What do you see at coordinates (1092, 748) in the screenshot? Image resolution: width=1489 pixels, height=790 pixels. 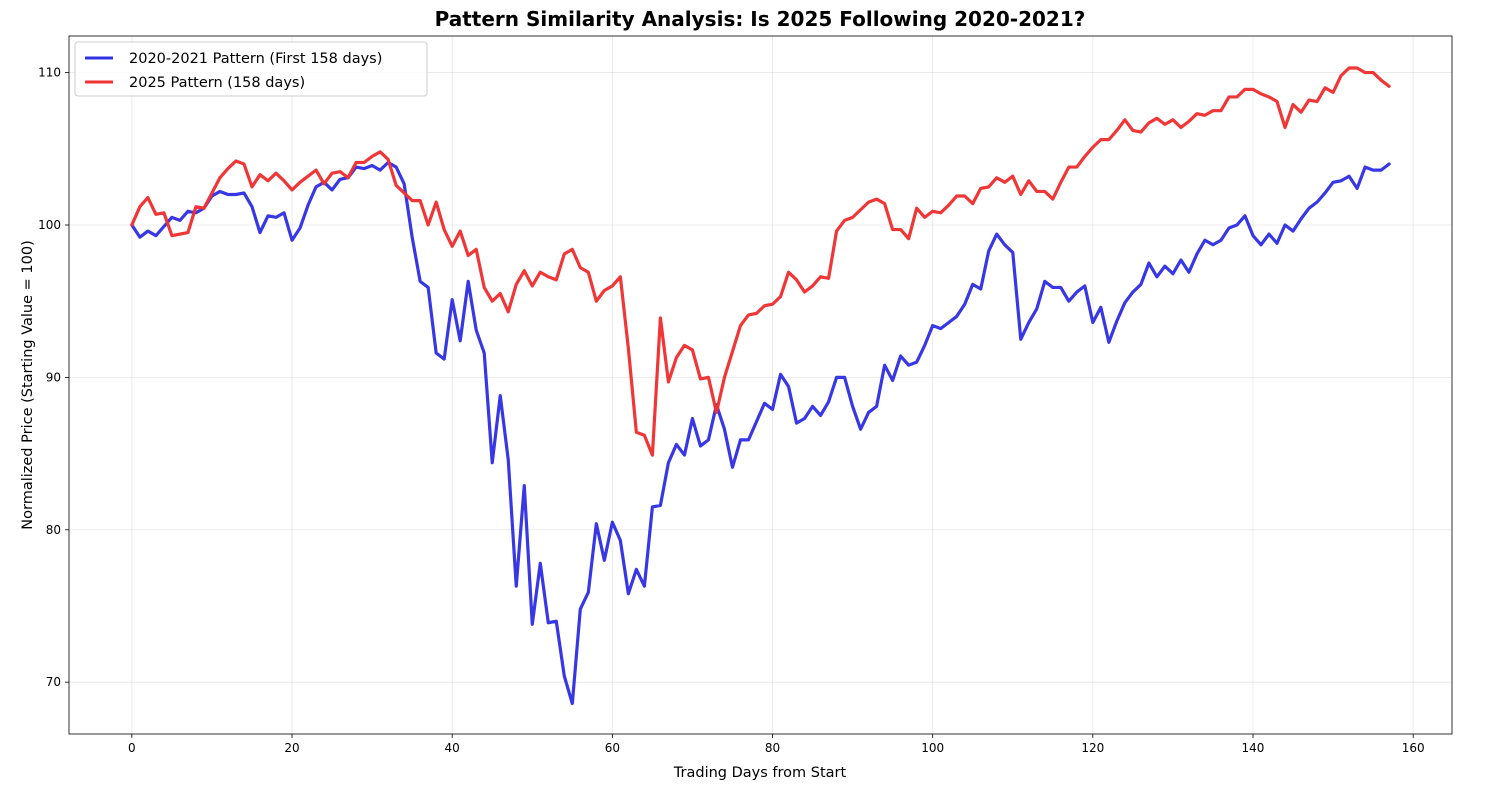 I see `x-tick-label: 120` at bounding box center [1092, 748].